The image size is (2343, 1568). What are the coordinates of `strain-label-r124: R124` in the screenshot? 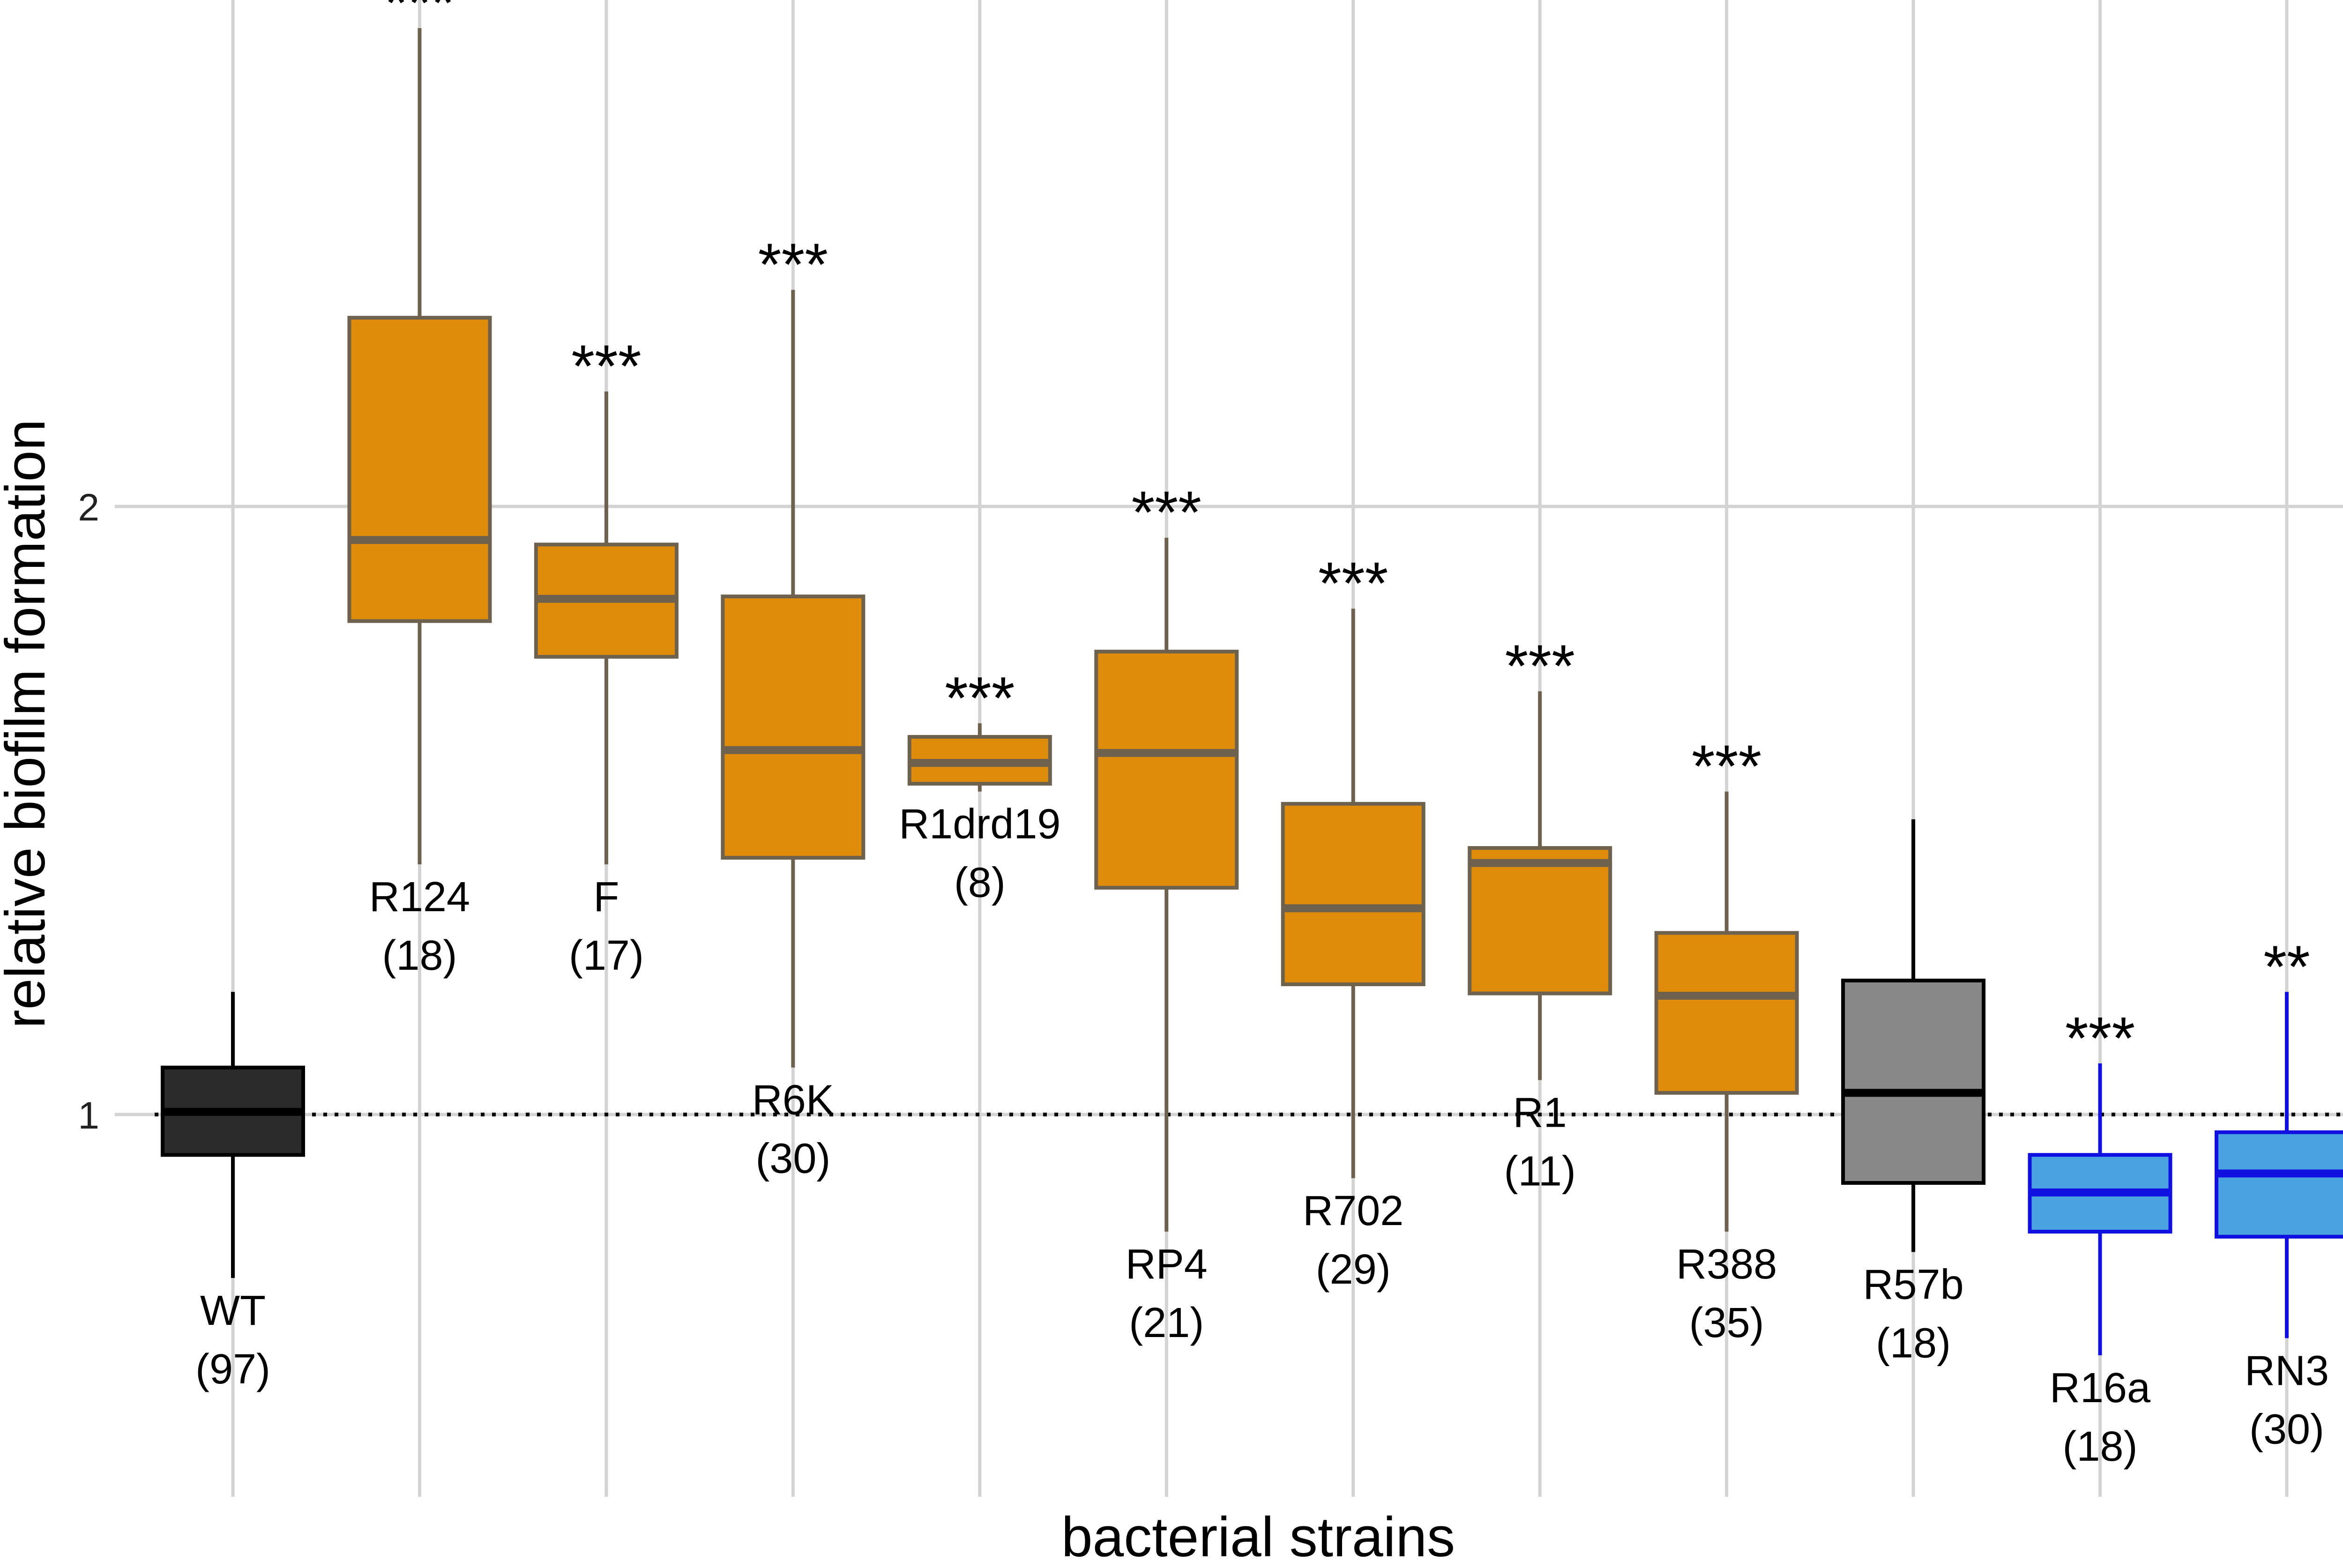 It's located at (419, 897).